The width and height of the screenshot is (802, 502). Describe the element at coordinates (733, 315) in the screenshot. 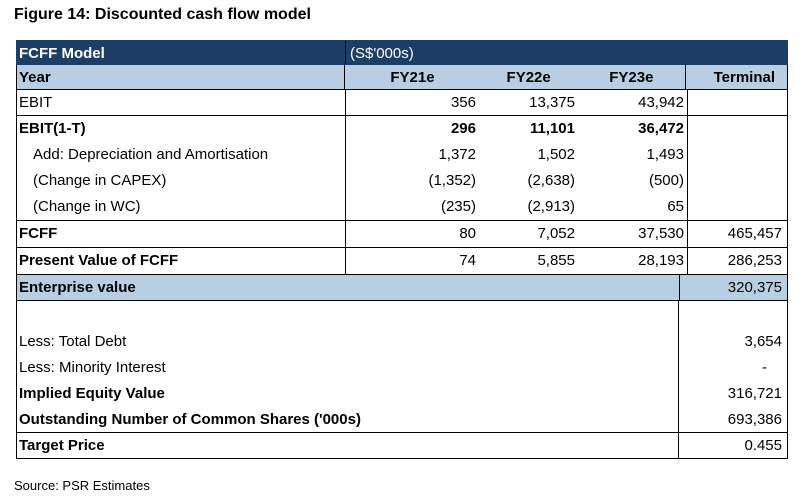

I see `spacer-right` at that location.